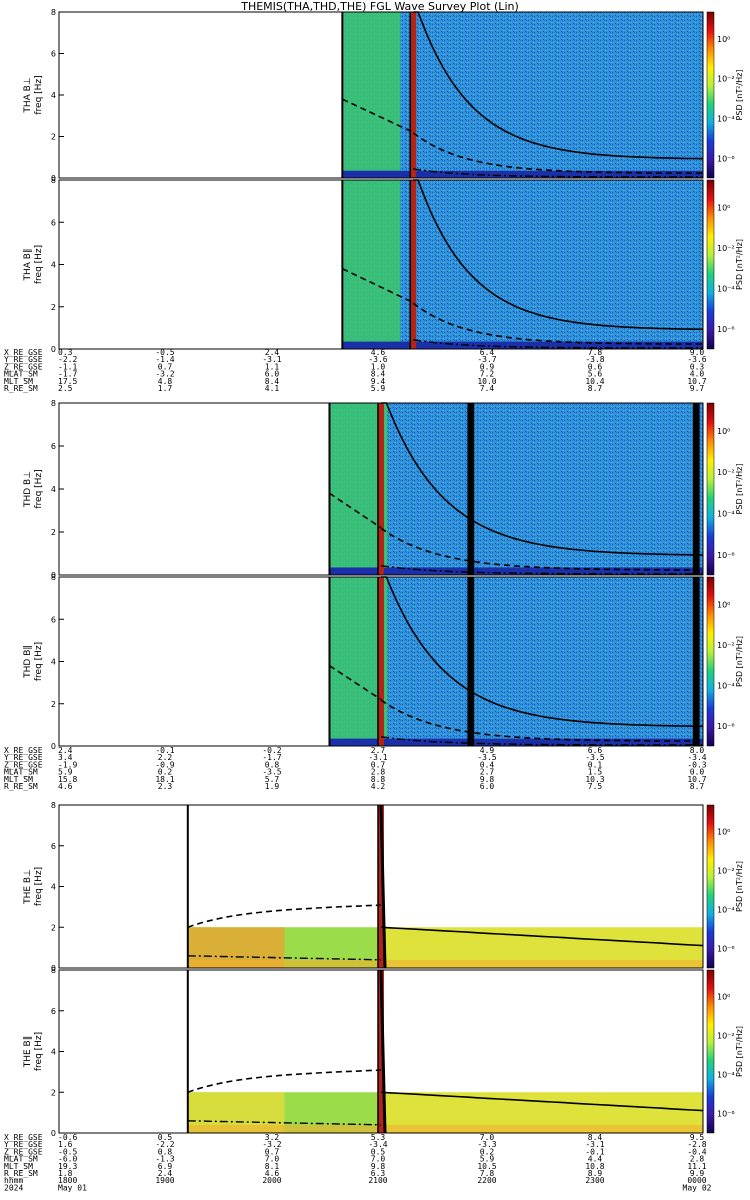 This screenshot has height=1200, width=750. I want to click on ephemeris-value: 2.4, so click(165, 1173).